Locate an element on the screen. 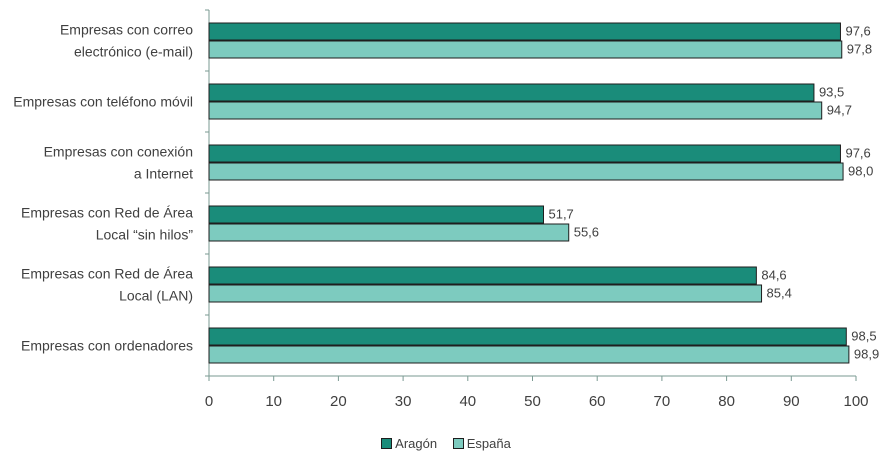 The height and width of the screenshot is (461, 892). category-label: Local “sin hilos” is located at coordinates (145, 235).